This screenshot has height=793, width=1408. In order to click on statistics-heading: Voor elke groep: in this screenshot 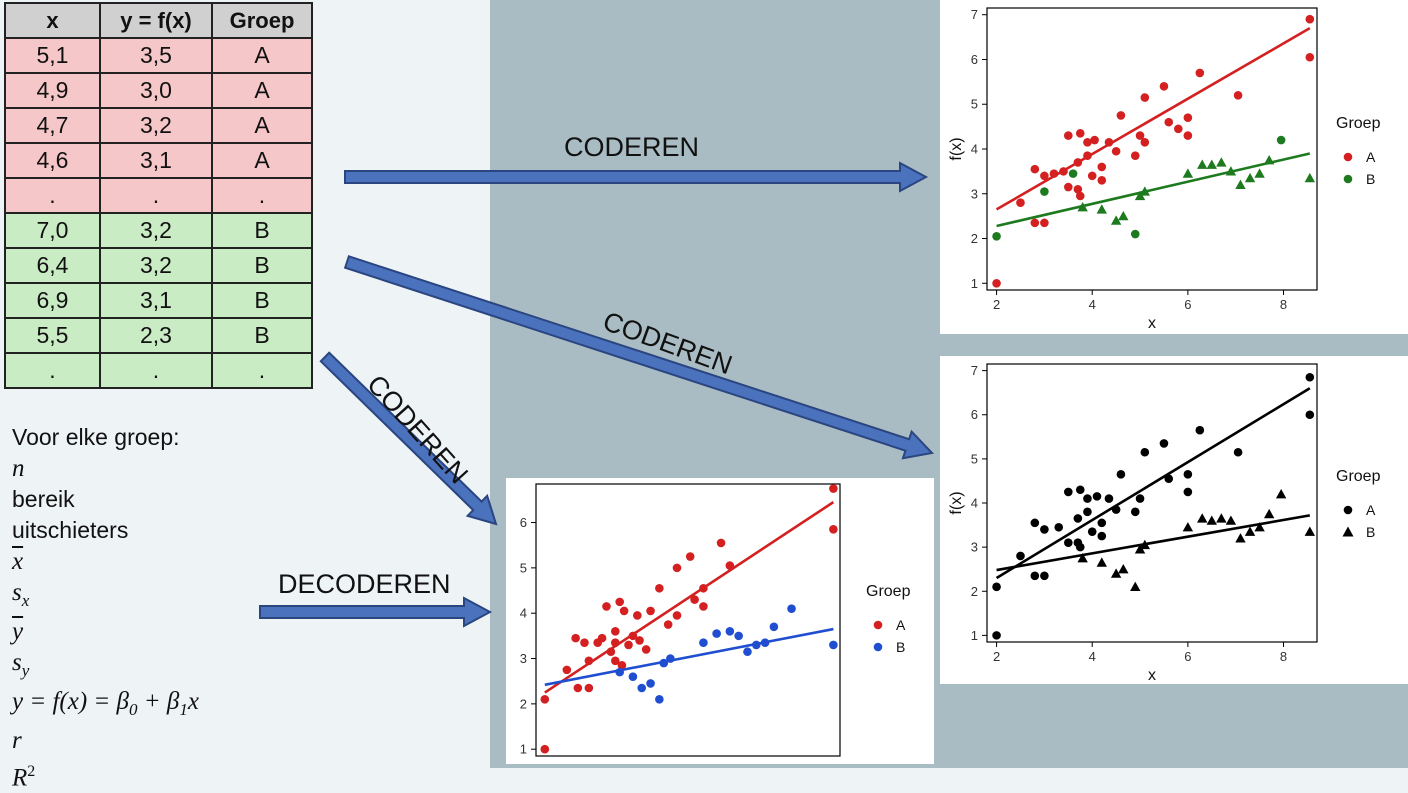, I will do `click(96, 437)`.